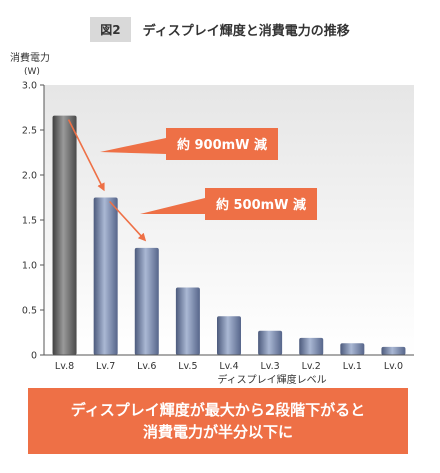  Describe the element at coordinates (352, 349) in the screenshot. I see `bar-lv1` at that location.